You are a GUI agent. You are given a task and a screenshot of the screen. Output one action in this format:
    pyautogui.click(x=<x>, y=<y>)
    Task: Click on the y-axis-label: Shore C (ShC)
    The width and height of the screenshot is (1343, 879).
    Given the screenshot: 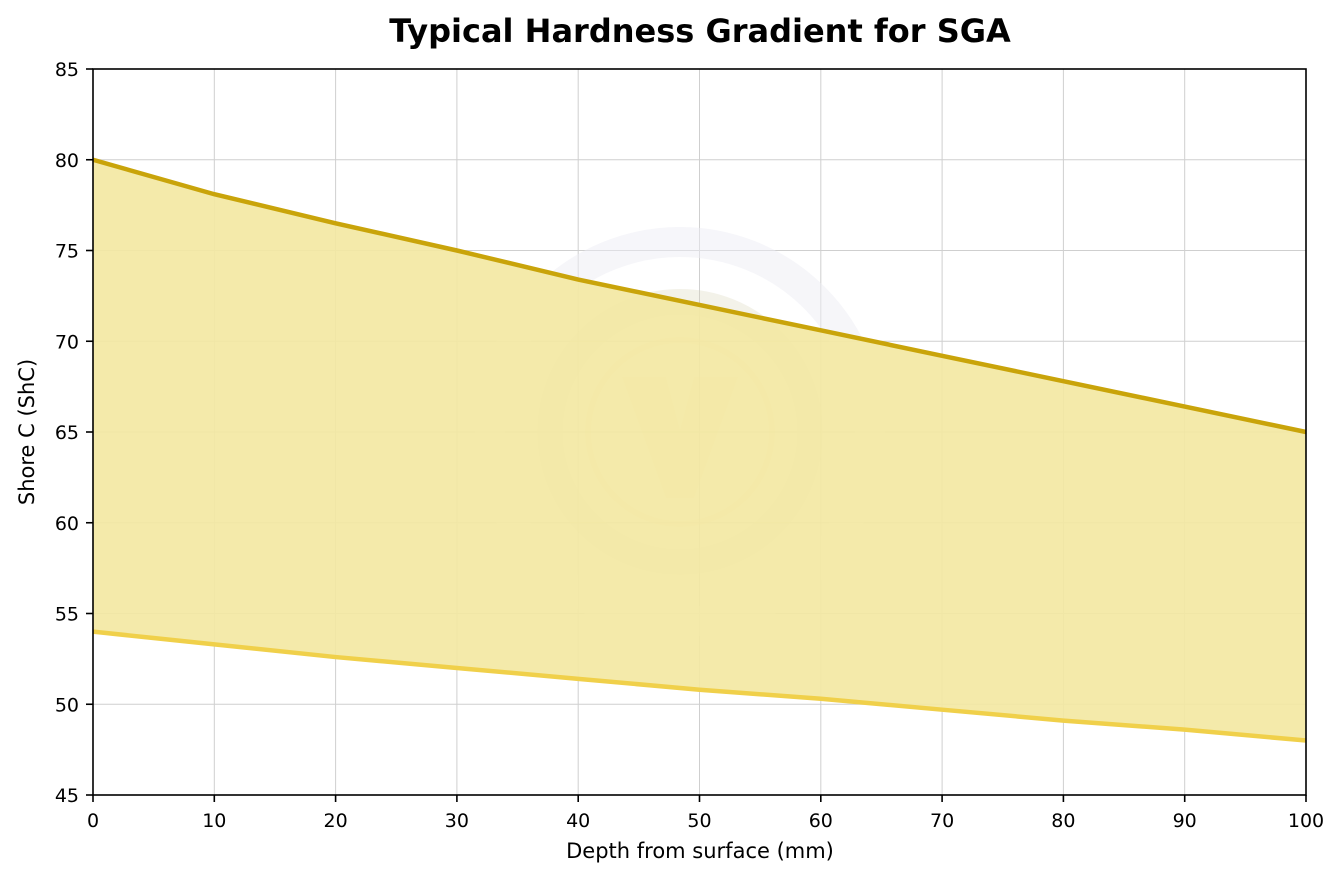 What is the action you would take?
    pyautogui.click(x=27, y=432)
    